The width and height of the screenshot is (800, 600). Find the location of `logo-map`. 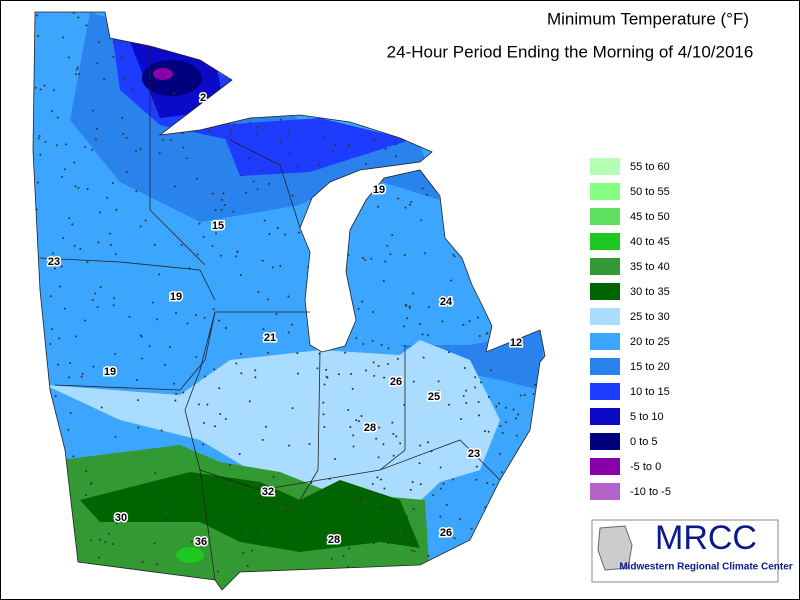

logo-map is located at coordinates (615, 548).